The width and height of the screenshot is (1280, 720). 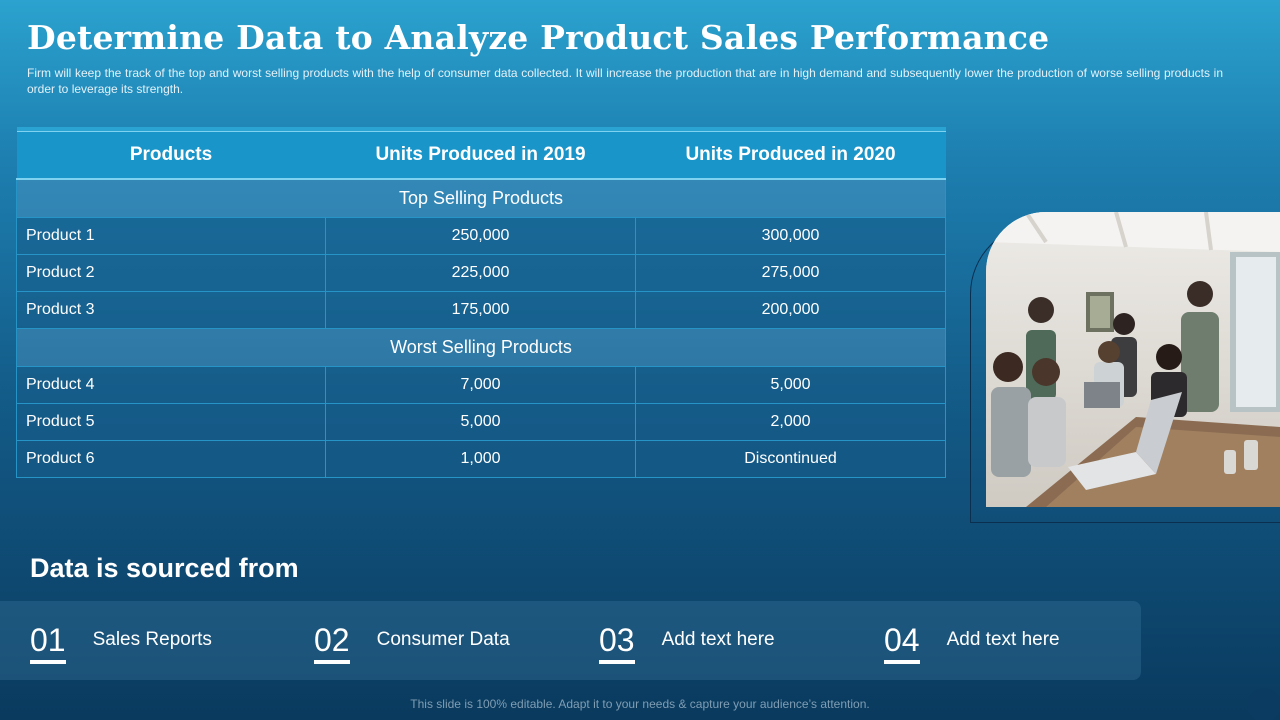 I want to click on units-2019: 250,000, so click(x=480, y=235).